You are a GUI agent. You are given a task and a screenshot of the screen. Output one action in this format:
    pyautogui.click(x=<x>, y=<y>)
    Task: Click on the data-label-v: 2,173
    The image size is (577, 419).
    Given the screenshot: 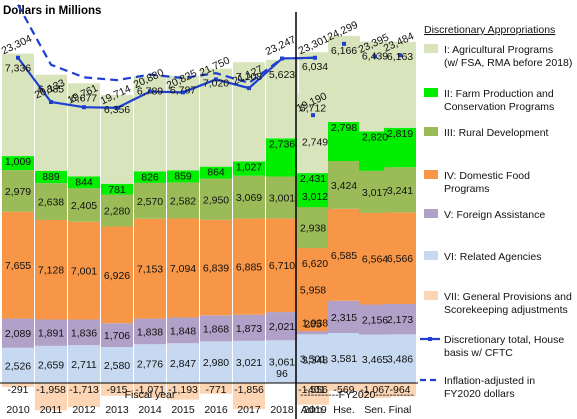 What is the action you would take?
    pyautogui.click(x=400, y=320)
    